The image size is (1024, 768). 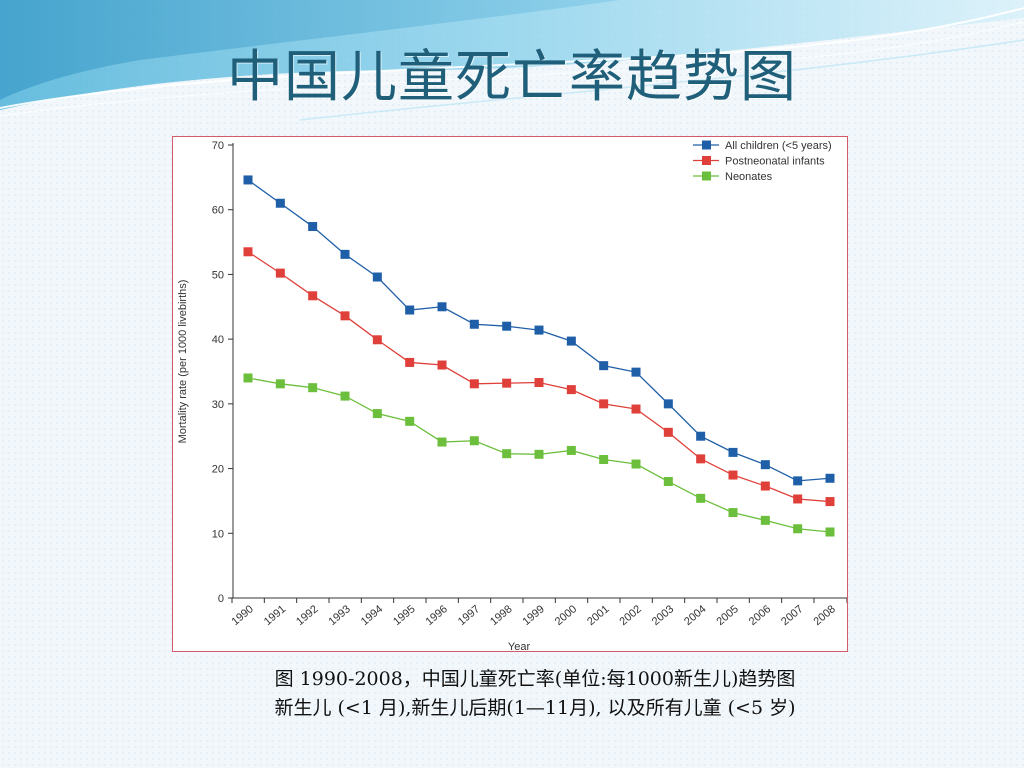 What do you see at coordinates (533, 615) in the screenshot?
I see `x-tick-label: 1999` at bounding box center [533, 615].